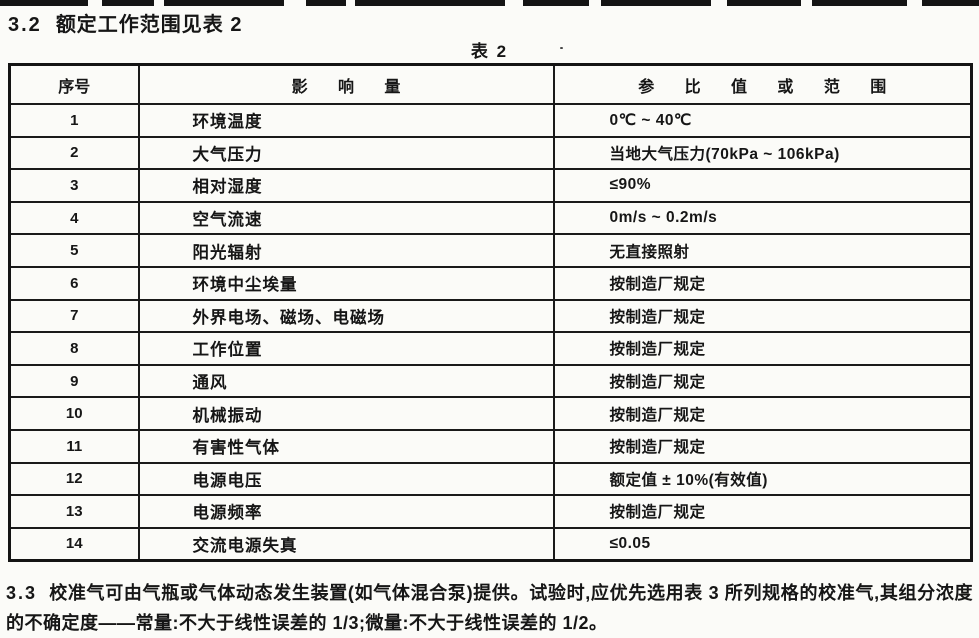 This screenshot has width=979, height=638. Describe the element at coordinates (346, 413) in the screenshot. I see `row-factor: 机械振动` at that location.